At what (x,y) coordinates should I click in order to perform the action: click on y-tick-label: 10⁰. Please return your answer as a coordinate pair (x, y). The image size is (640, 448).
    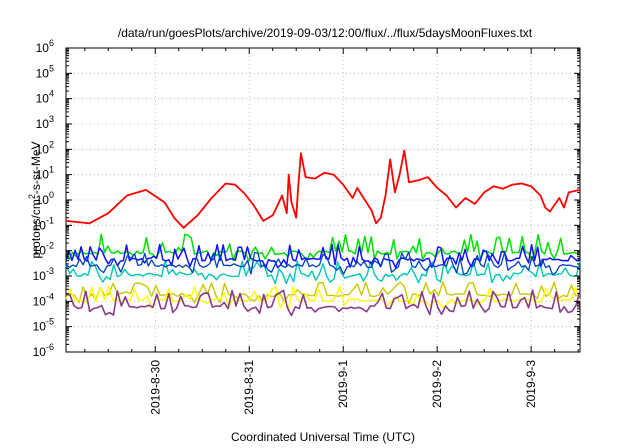
    Looking at the image, I should click on (45, 198).